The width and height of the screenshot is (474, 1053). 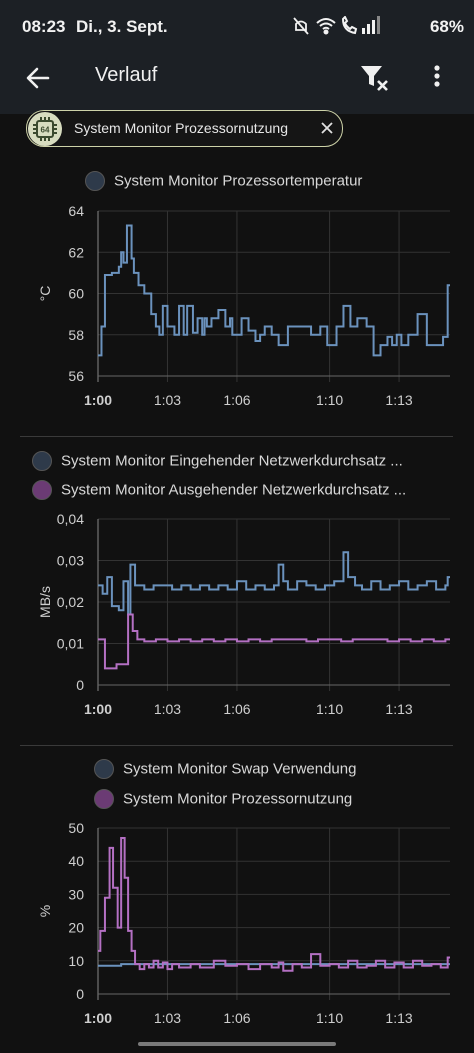 I want to click on app-bar: Verlauf, so click(x=237, y=84).